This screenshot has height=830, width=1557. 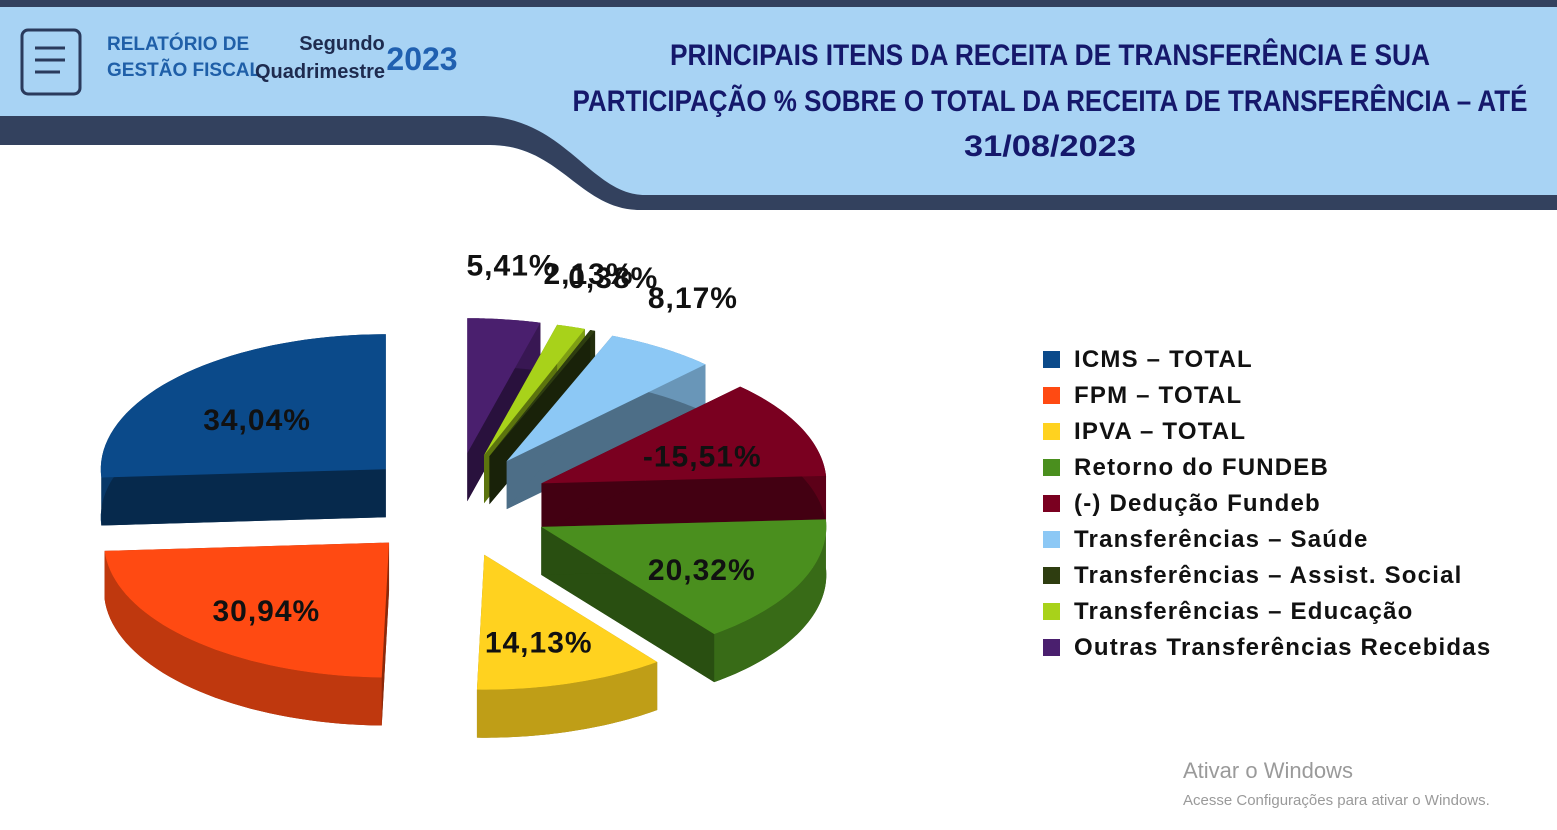 What do you see at coordinates (1202, 467) in the screenshot?
I see `legend-label: Retorno do FUNDEB` at bounding box center [1202, 467].